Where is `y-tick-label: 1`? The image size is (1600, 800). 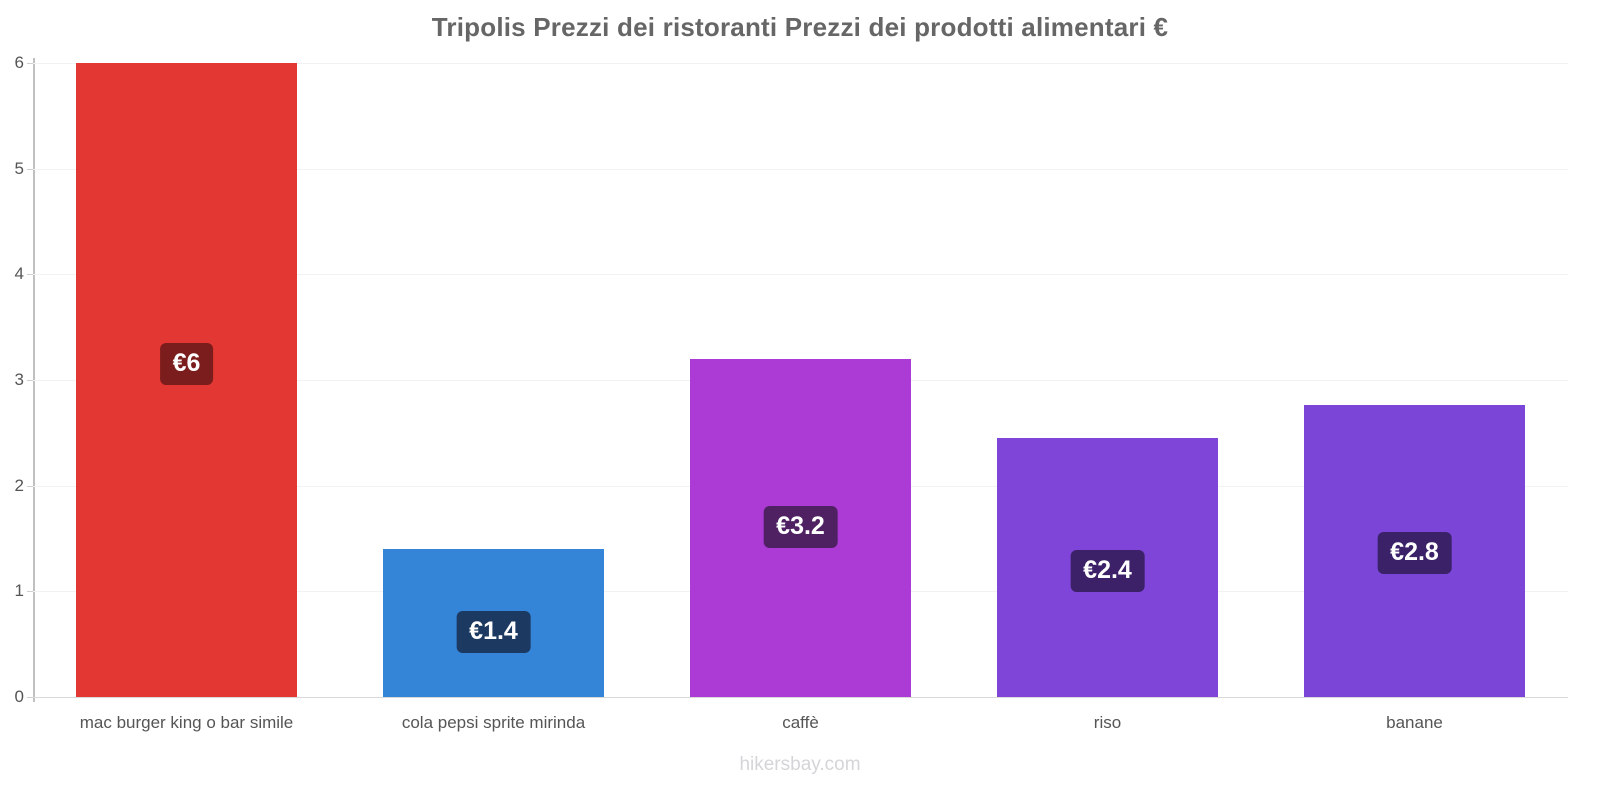 y-tick-label: 1 is located at coordinates (19, 591).